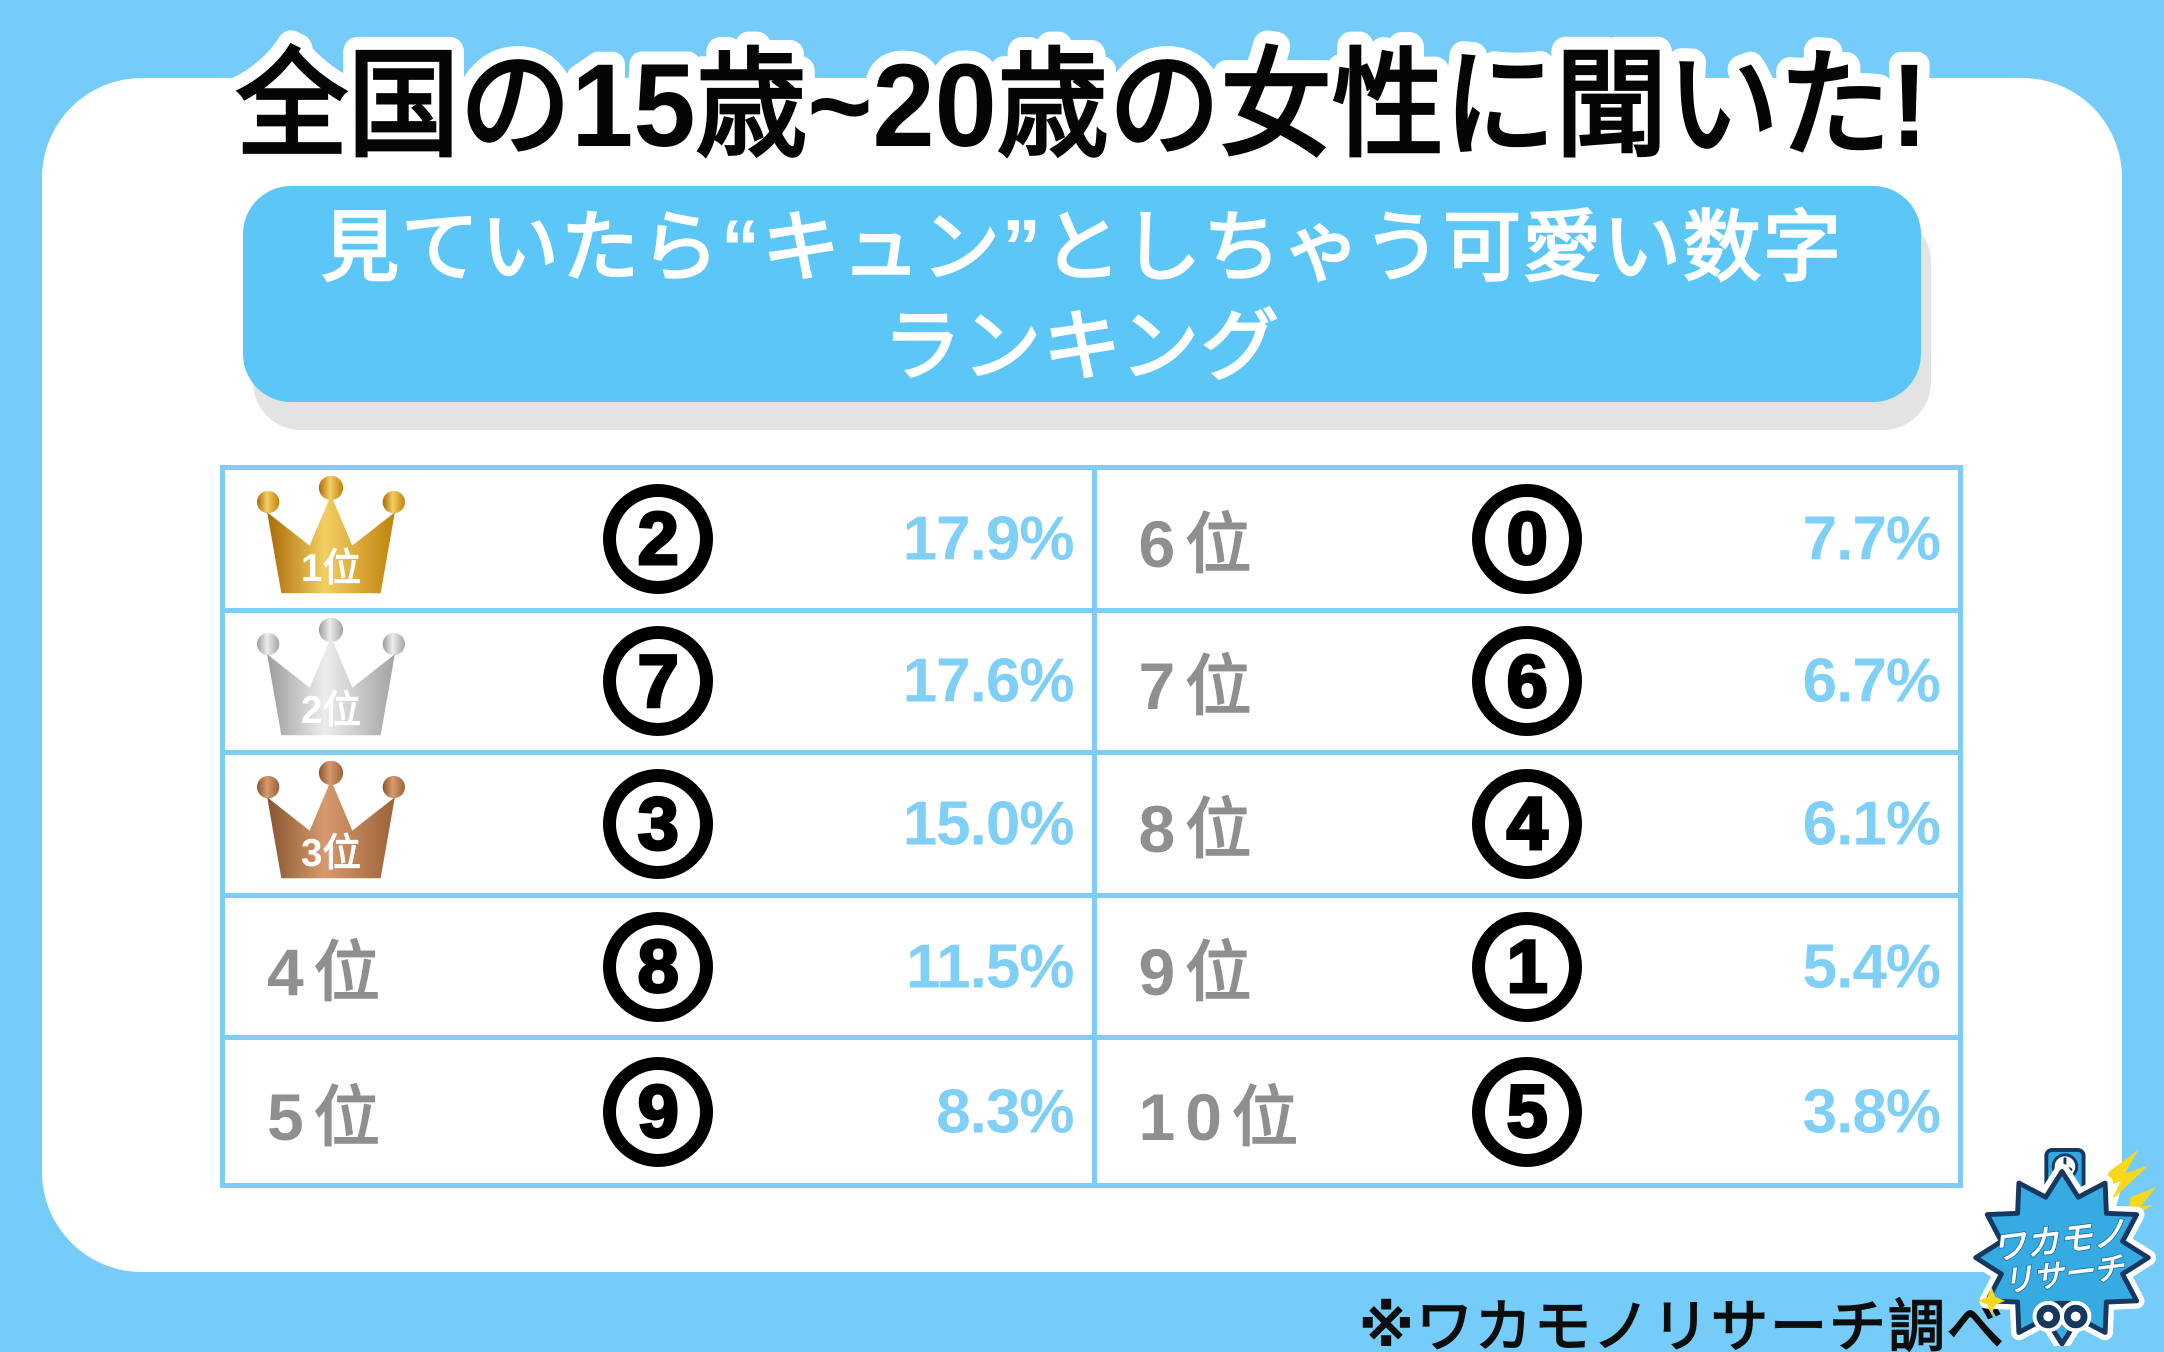 This screenshot has width=2164, height=1352. Describe the element at coordinates (988, 824) in the screenshot. I see `percent-value: 15.0%` at that location.